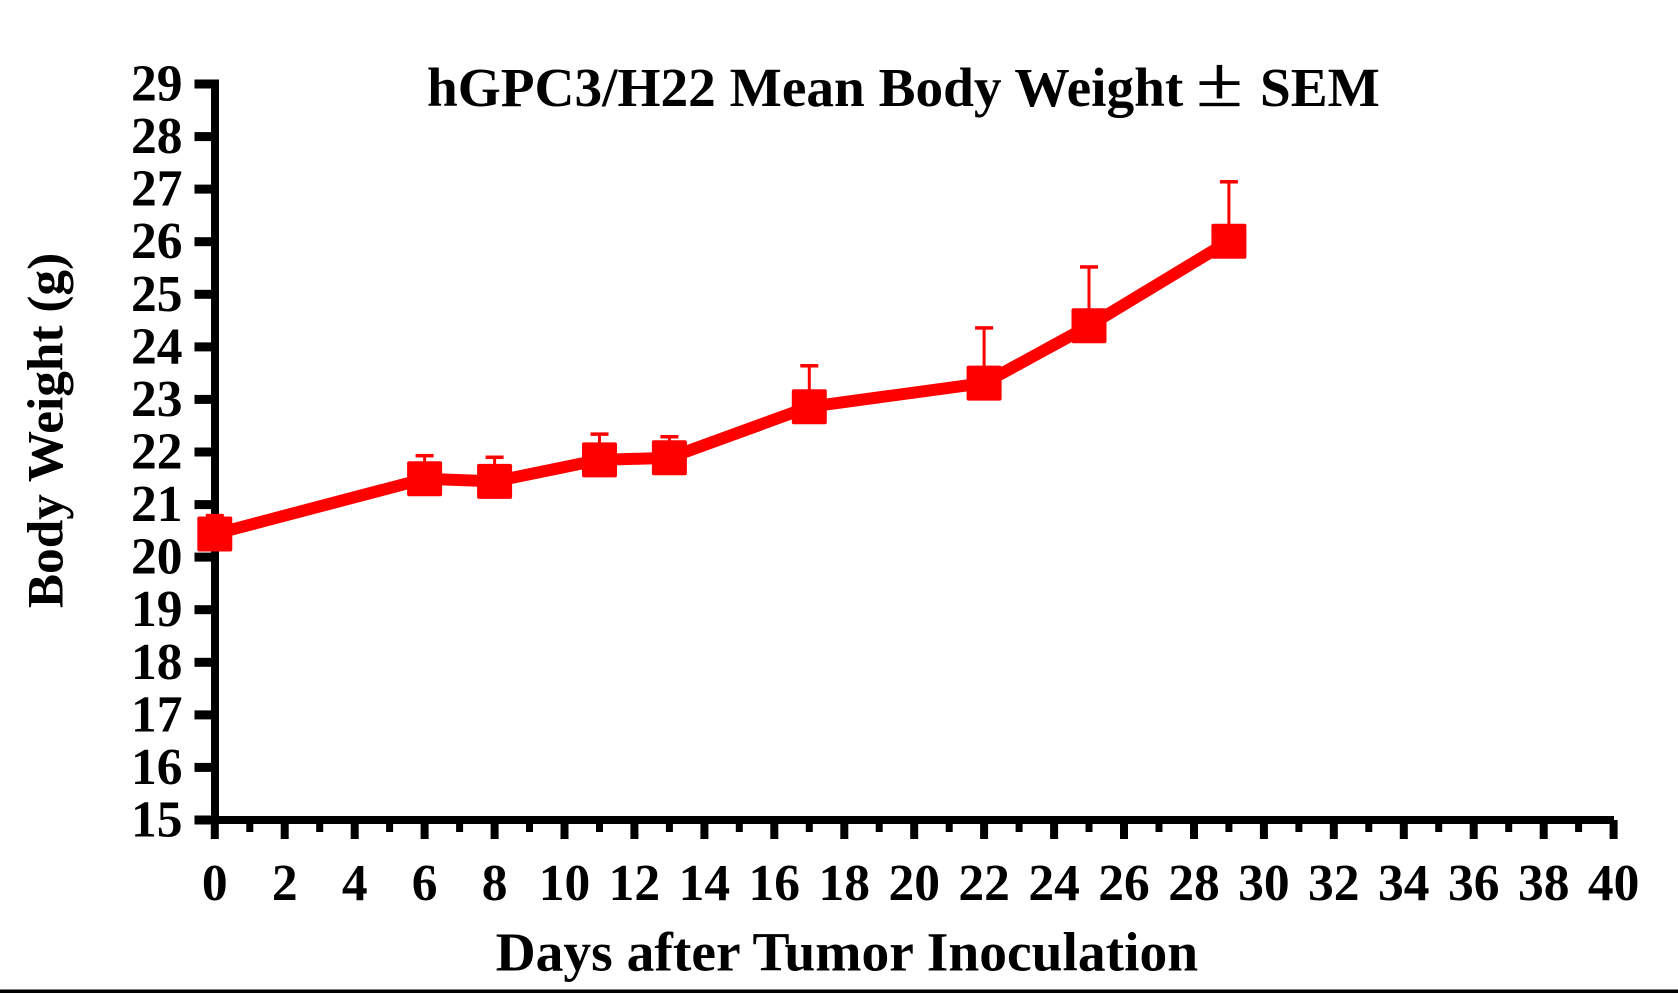 The width and height of the screenshot is (1678, 994). What do you see at coordinates (425, 883) in the screenshot?
I see `svg-text: 6` at bounding box center [425, 883].